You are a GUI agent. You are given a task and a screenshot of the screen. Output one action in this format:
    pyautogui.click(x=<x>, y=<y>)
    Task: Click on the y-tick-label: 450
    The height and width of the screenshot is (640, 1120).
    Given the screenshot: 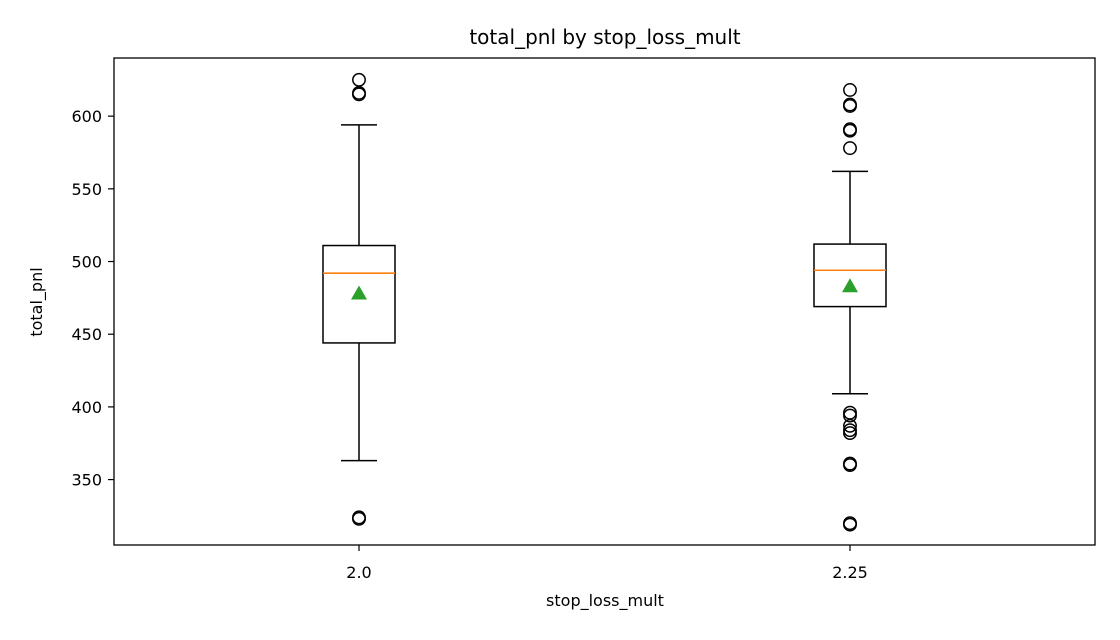 What is the action you would take?
    pyautogui.click(x=86, y=334)
    